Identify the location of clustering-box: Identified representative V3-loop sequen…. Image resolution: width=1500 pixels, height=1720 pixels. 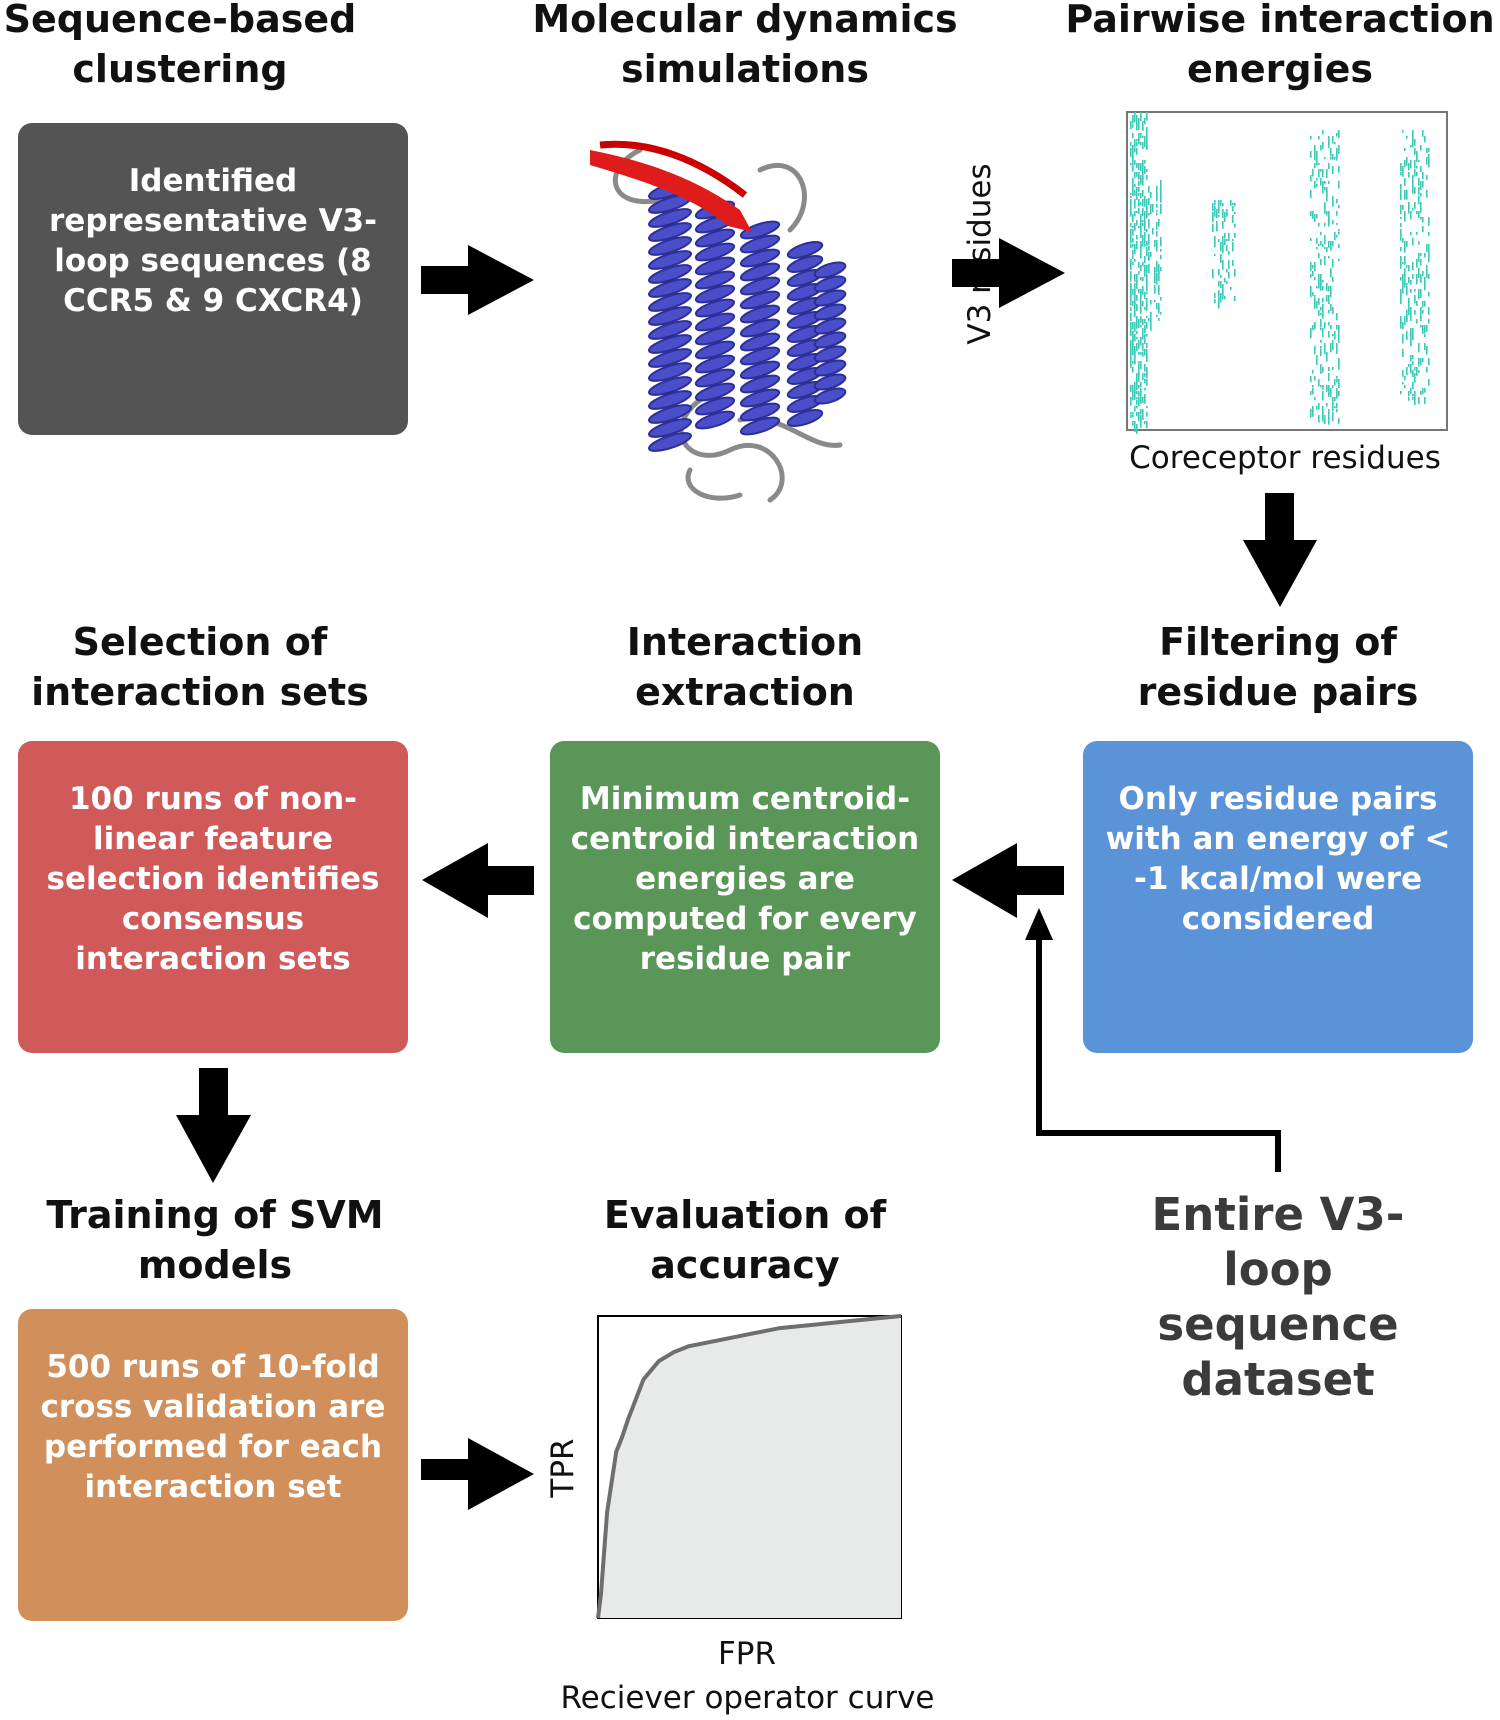
(213, 279).